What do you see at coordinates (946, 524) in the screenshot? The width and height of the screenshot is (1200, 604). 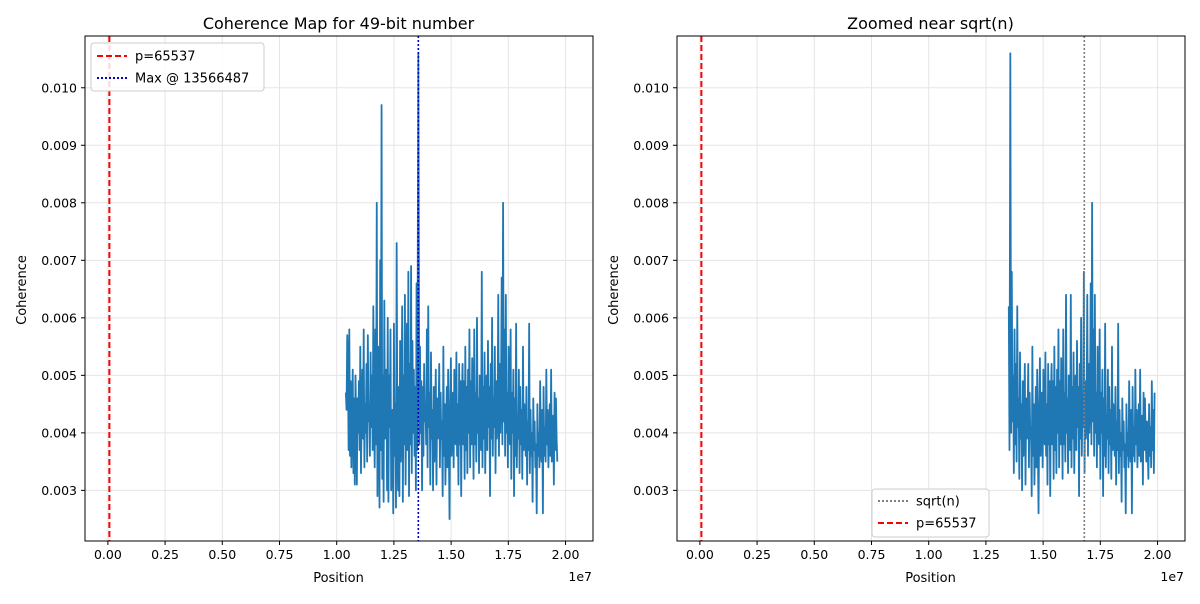 I see `right-legend-label-p: p=65537` at bounding box center [946, 524].